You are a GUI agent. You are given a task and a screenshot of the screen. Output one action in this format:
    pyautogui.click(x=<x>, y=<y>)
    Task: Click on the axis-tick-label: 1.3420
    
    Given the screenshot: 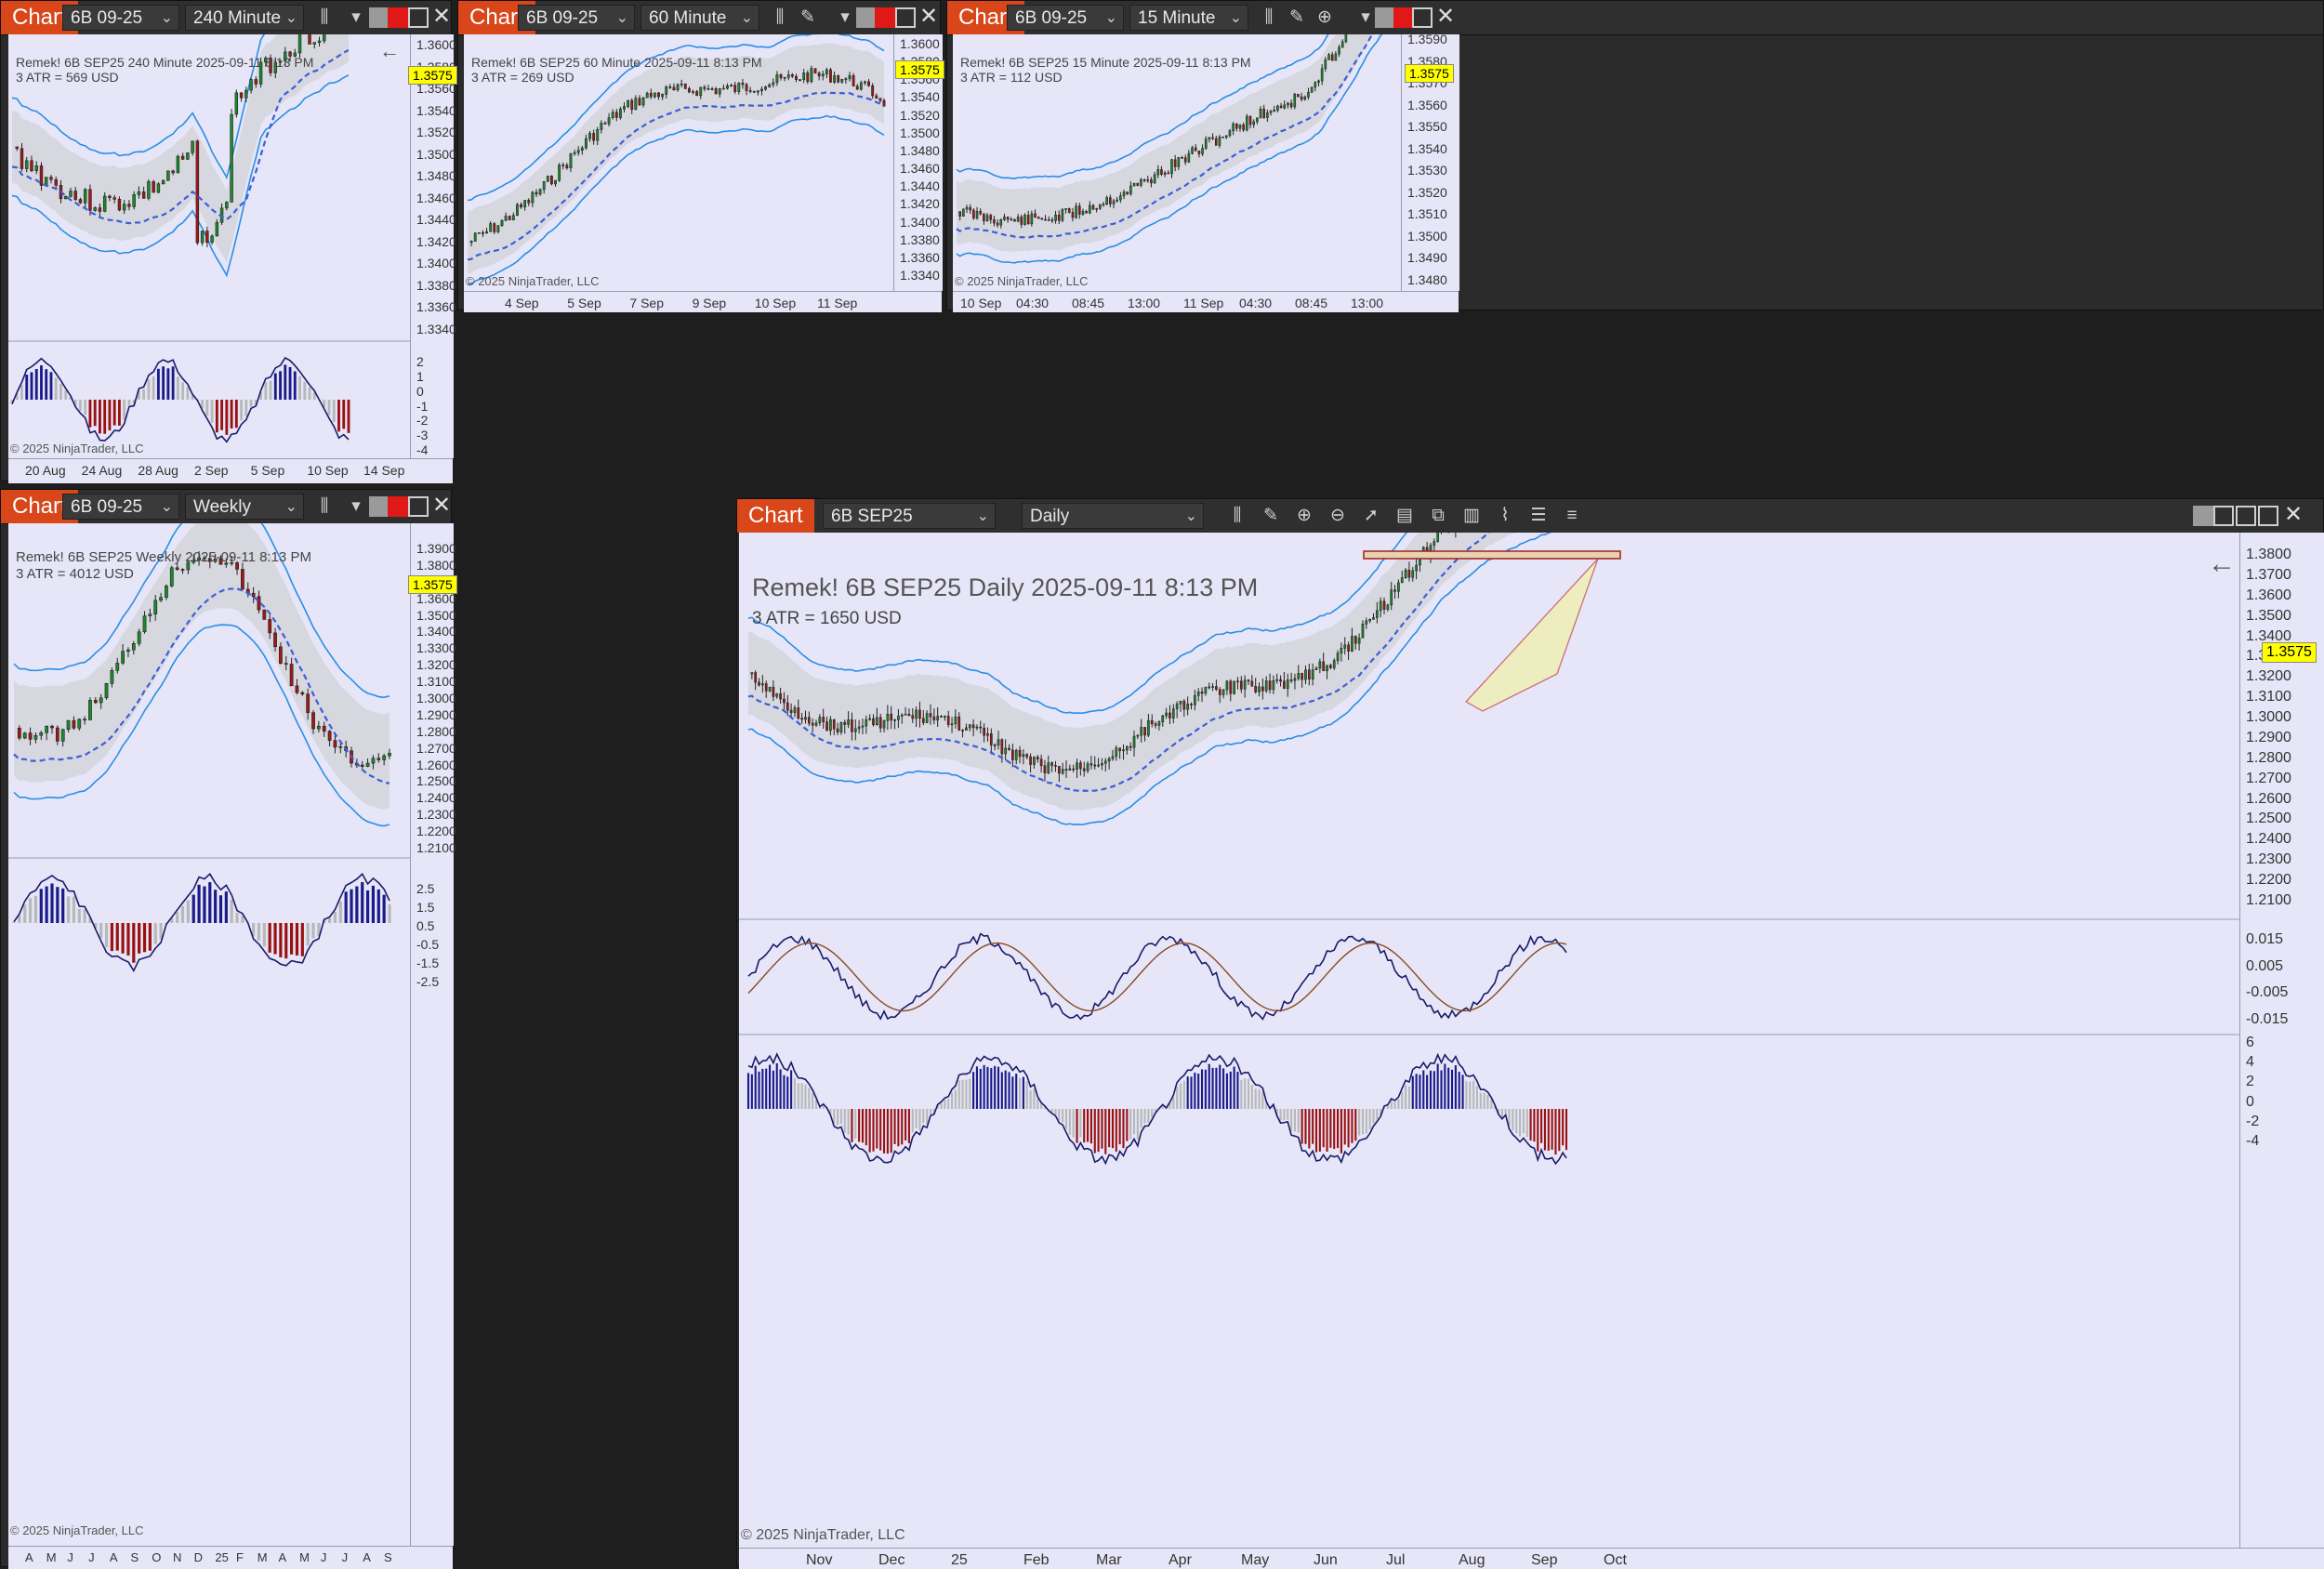 What is the action you would take?
    pyautogui.click(x=436, y=241)
    